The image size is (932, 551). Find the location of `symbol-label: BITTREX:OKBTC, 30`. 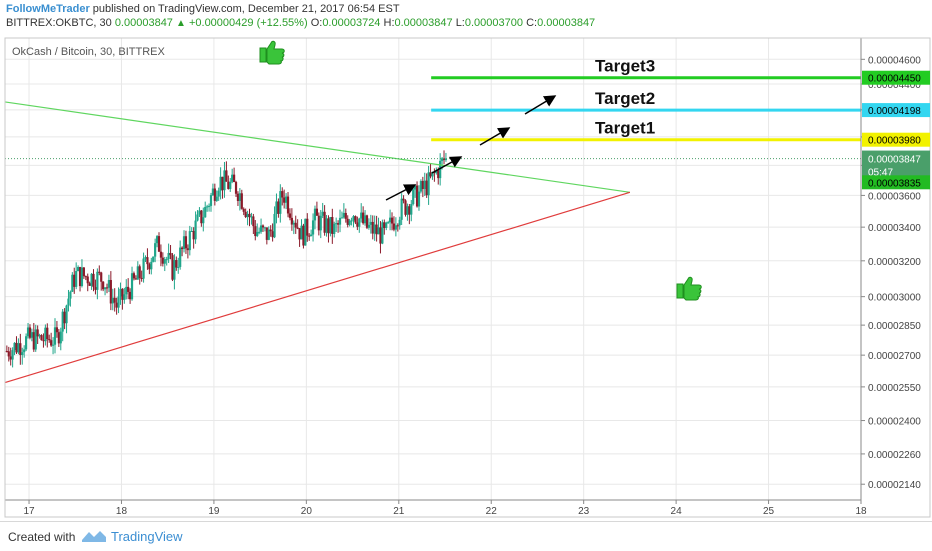

symbol-label: BITTREX:OKBTC, 30 is located at coordinates (59, 23).